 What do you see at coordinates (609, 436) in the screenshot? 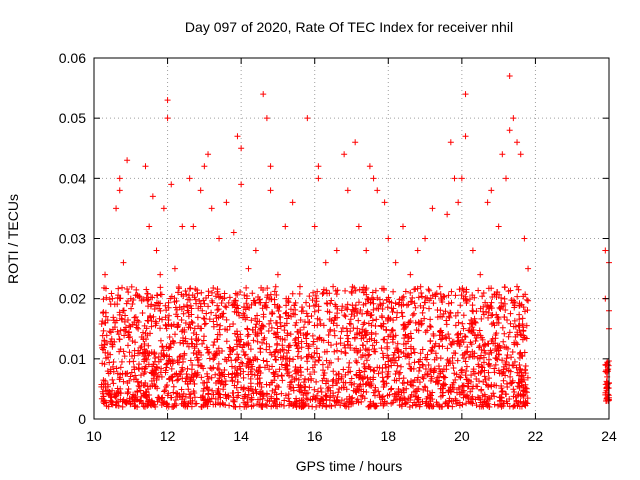
I see `x-tick-label: 24` at bounding box center [609, 436].